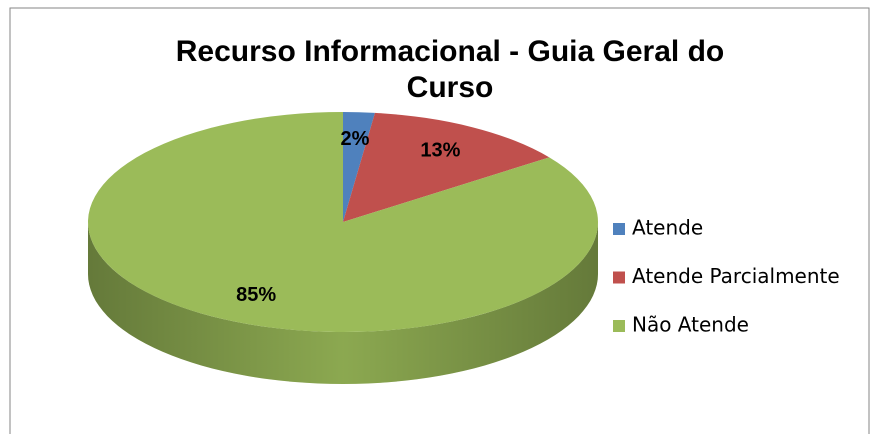 The image size is (873, 434). Describe the element at coordinates (355, 139) in the screenshot. I see `data-label: 2%` at that location.